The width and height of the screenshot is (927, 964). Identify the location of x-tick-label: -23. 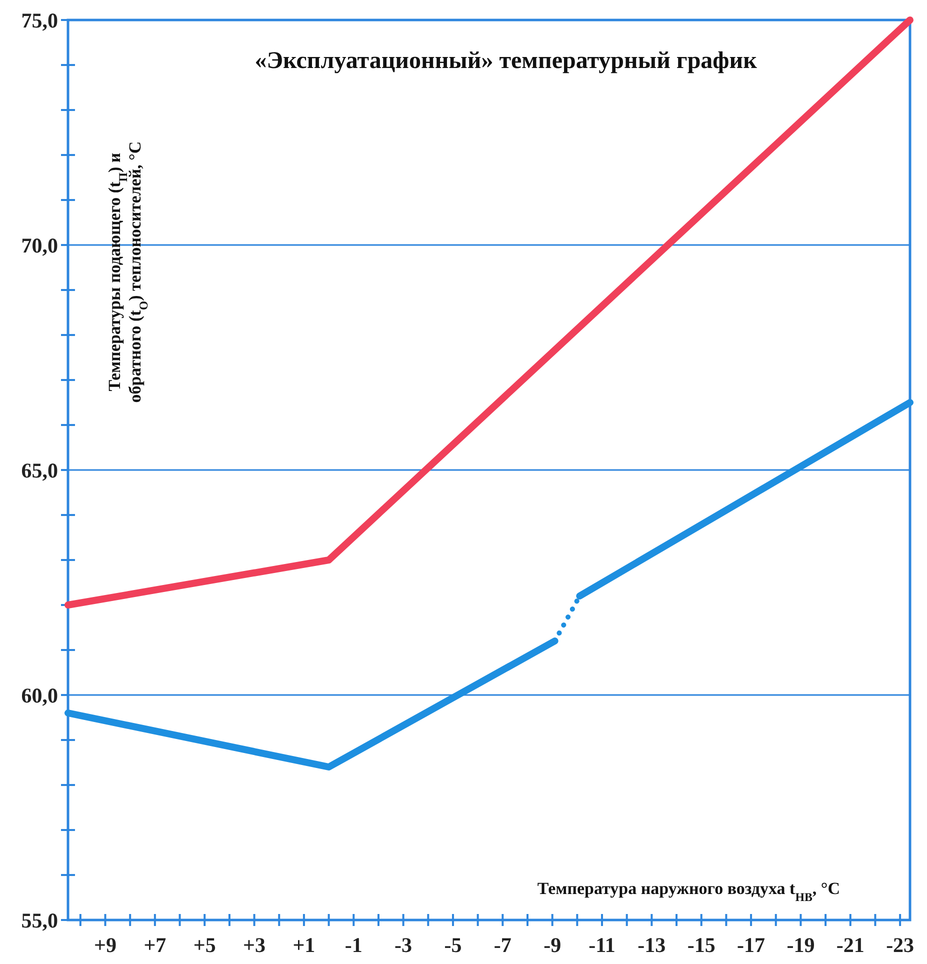
(900, 945).